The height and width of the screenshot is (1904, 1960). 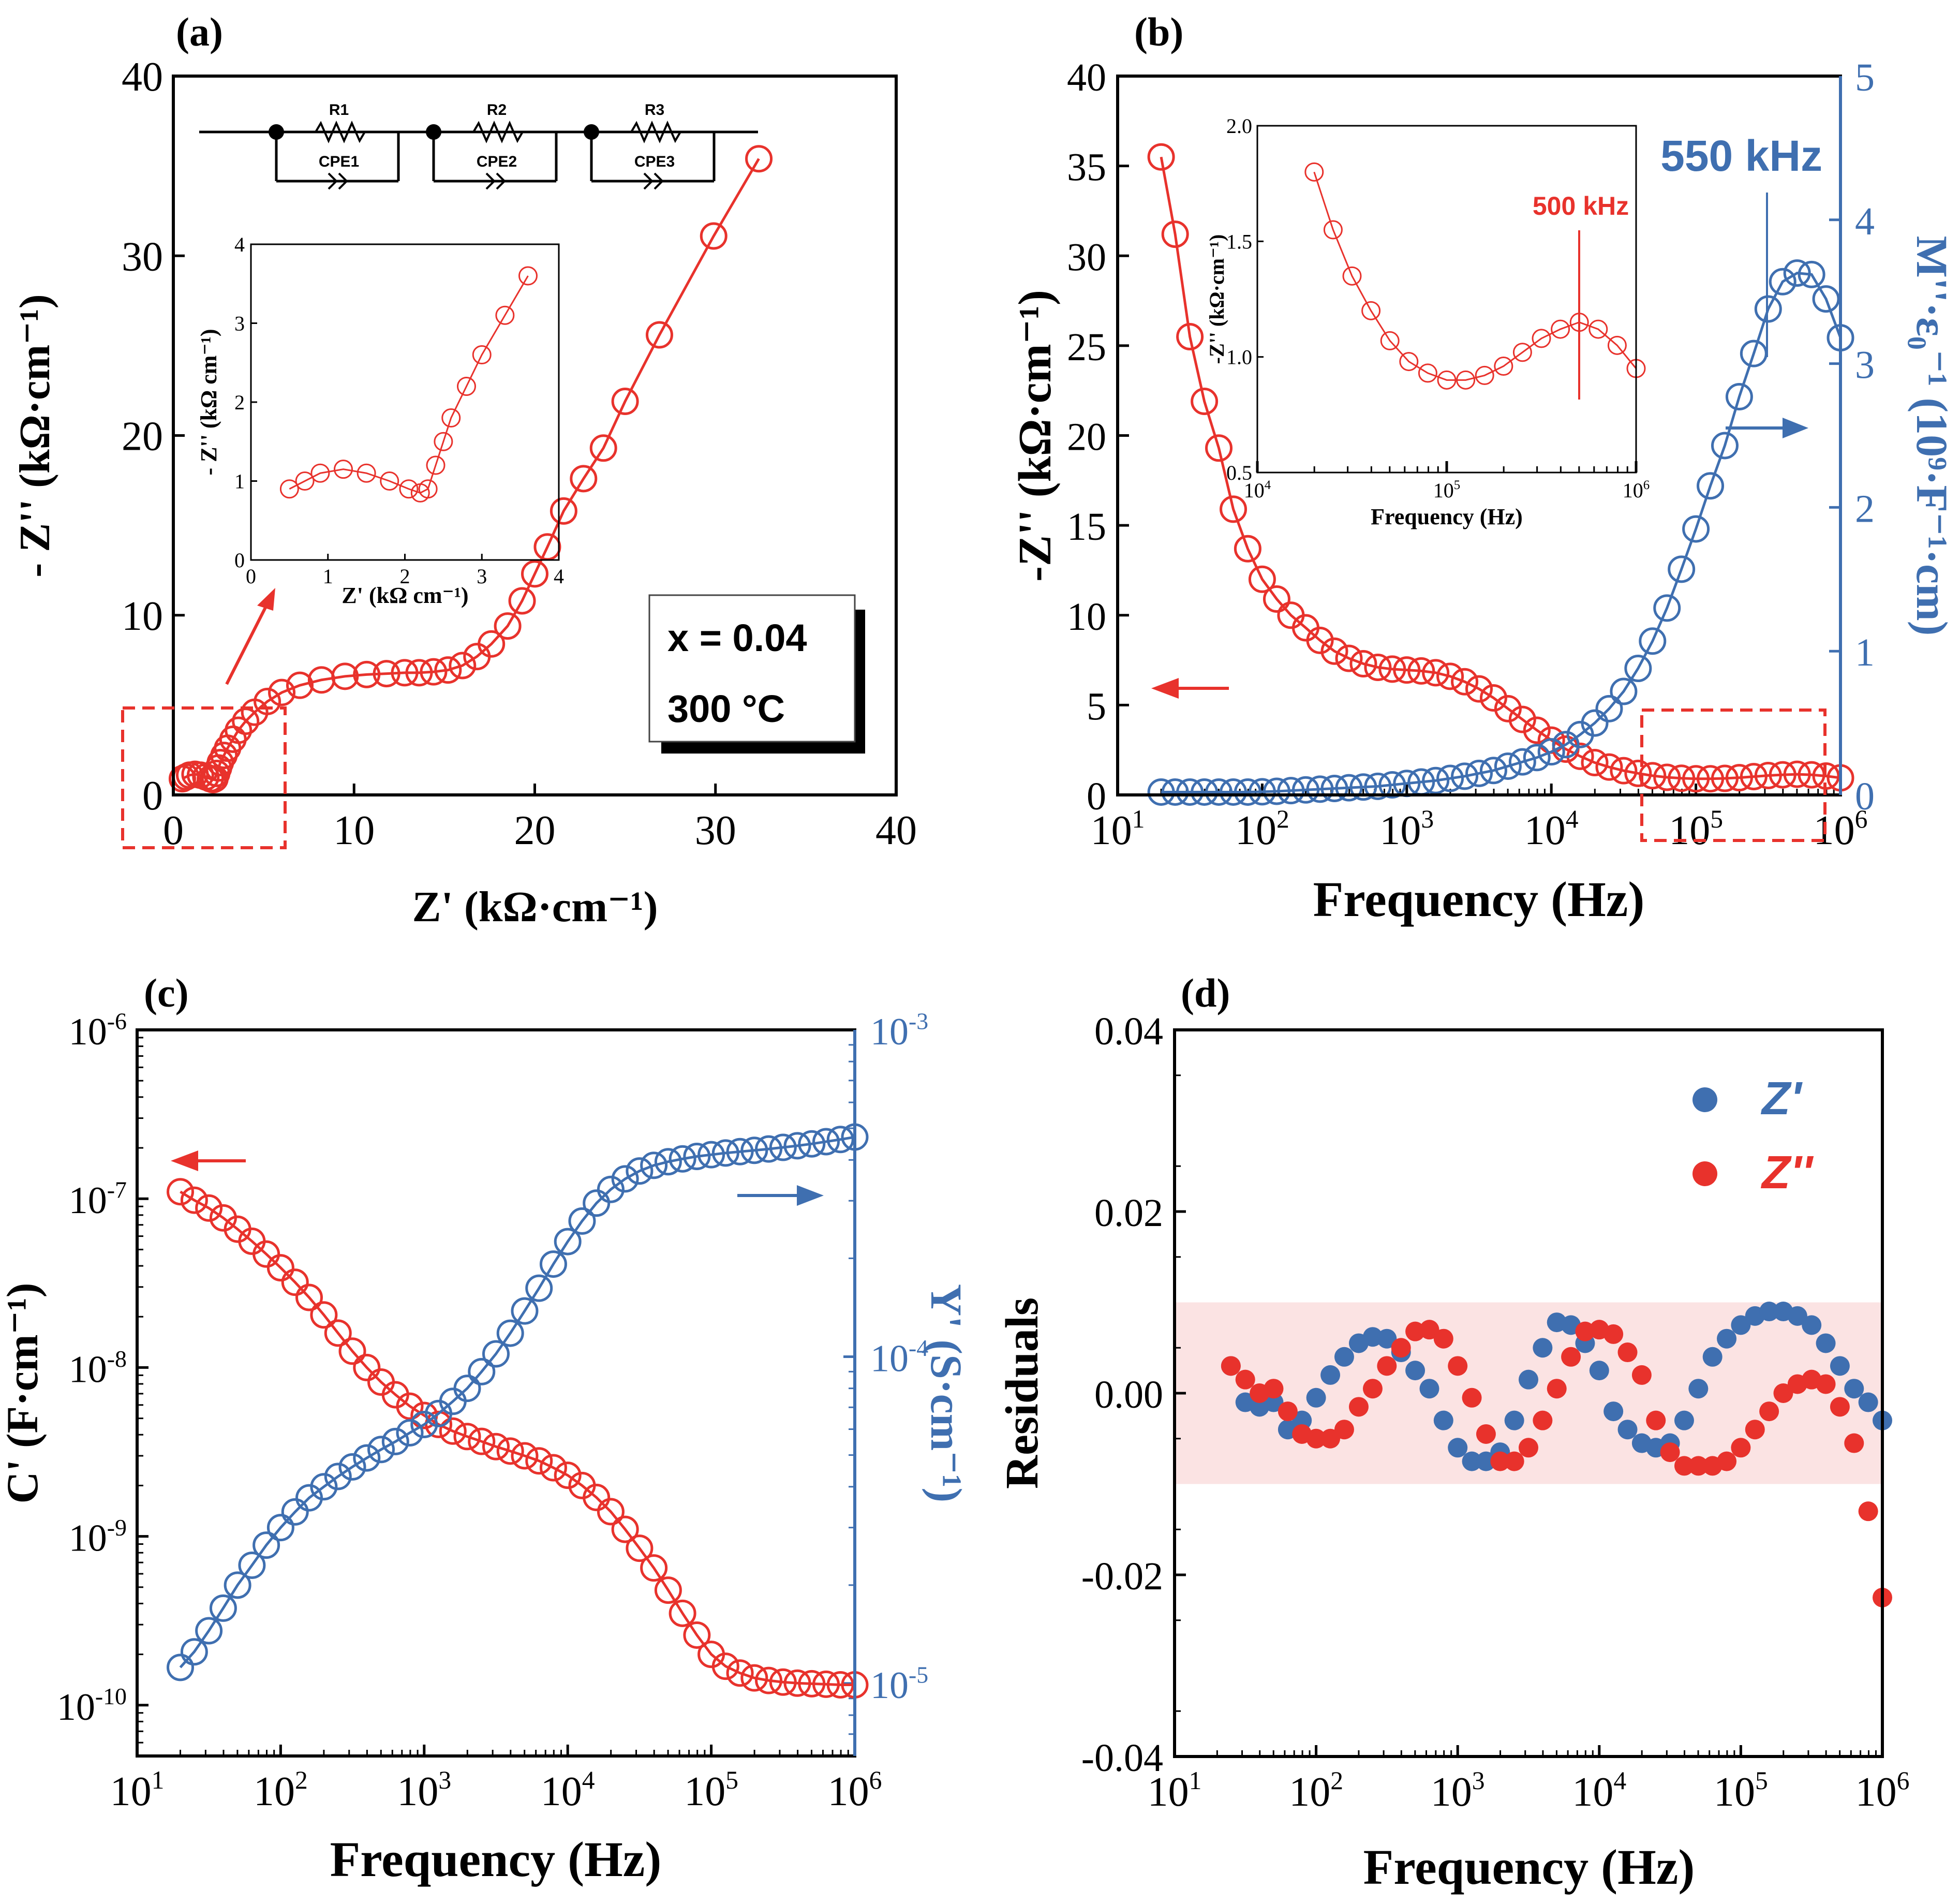 What do you see at coordinates (1696, 829) in the screenshot?
I see `x-tick-label: 10⁵` at bounding box center [1696, 829].